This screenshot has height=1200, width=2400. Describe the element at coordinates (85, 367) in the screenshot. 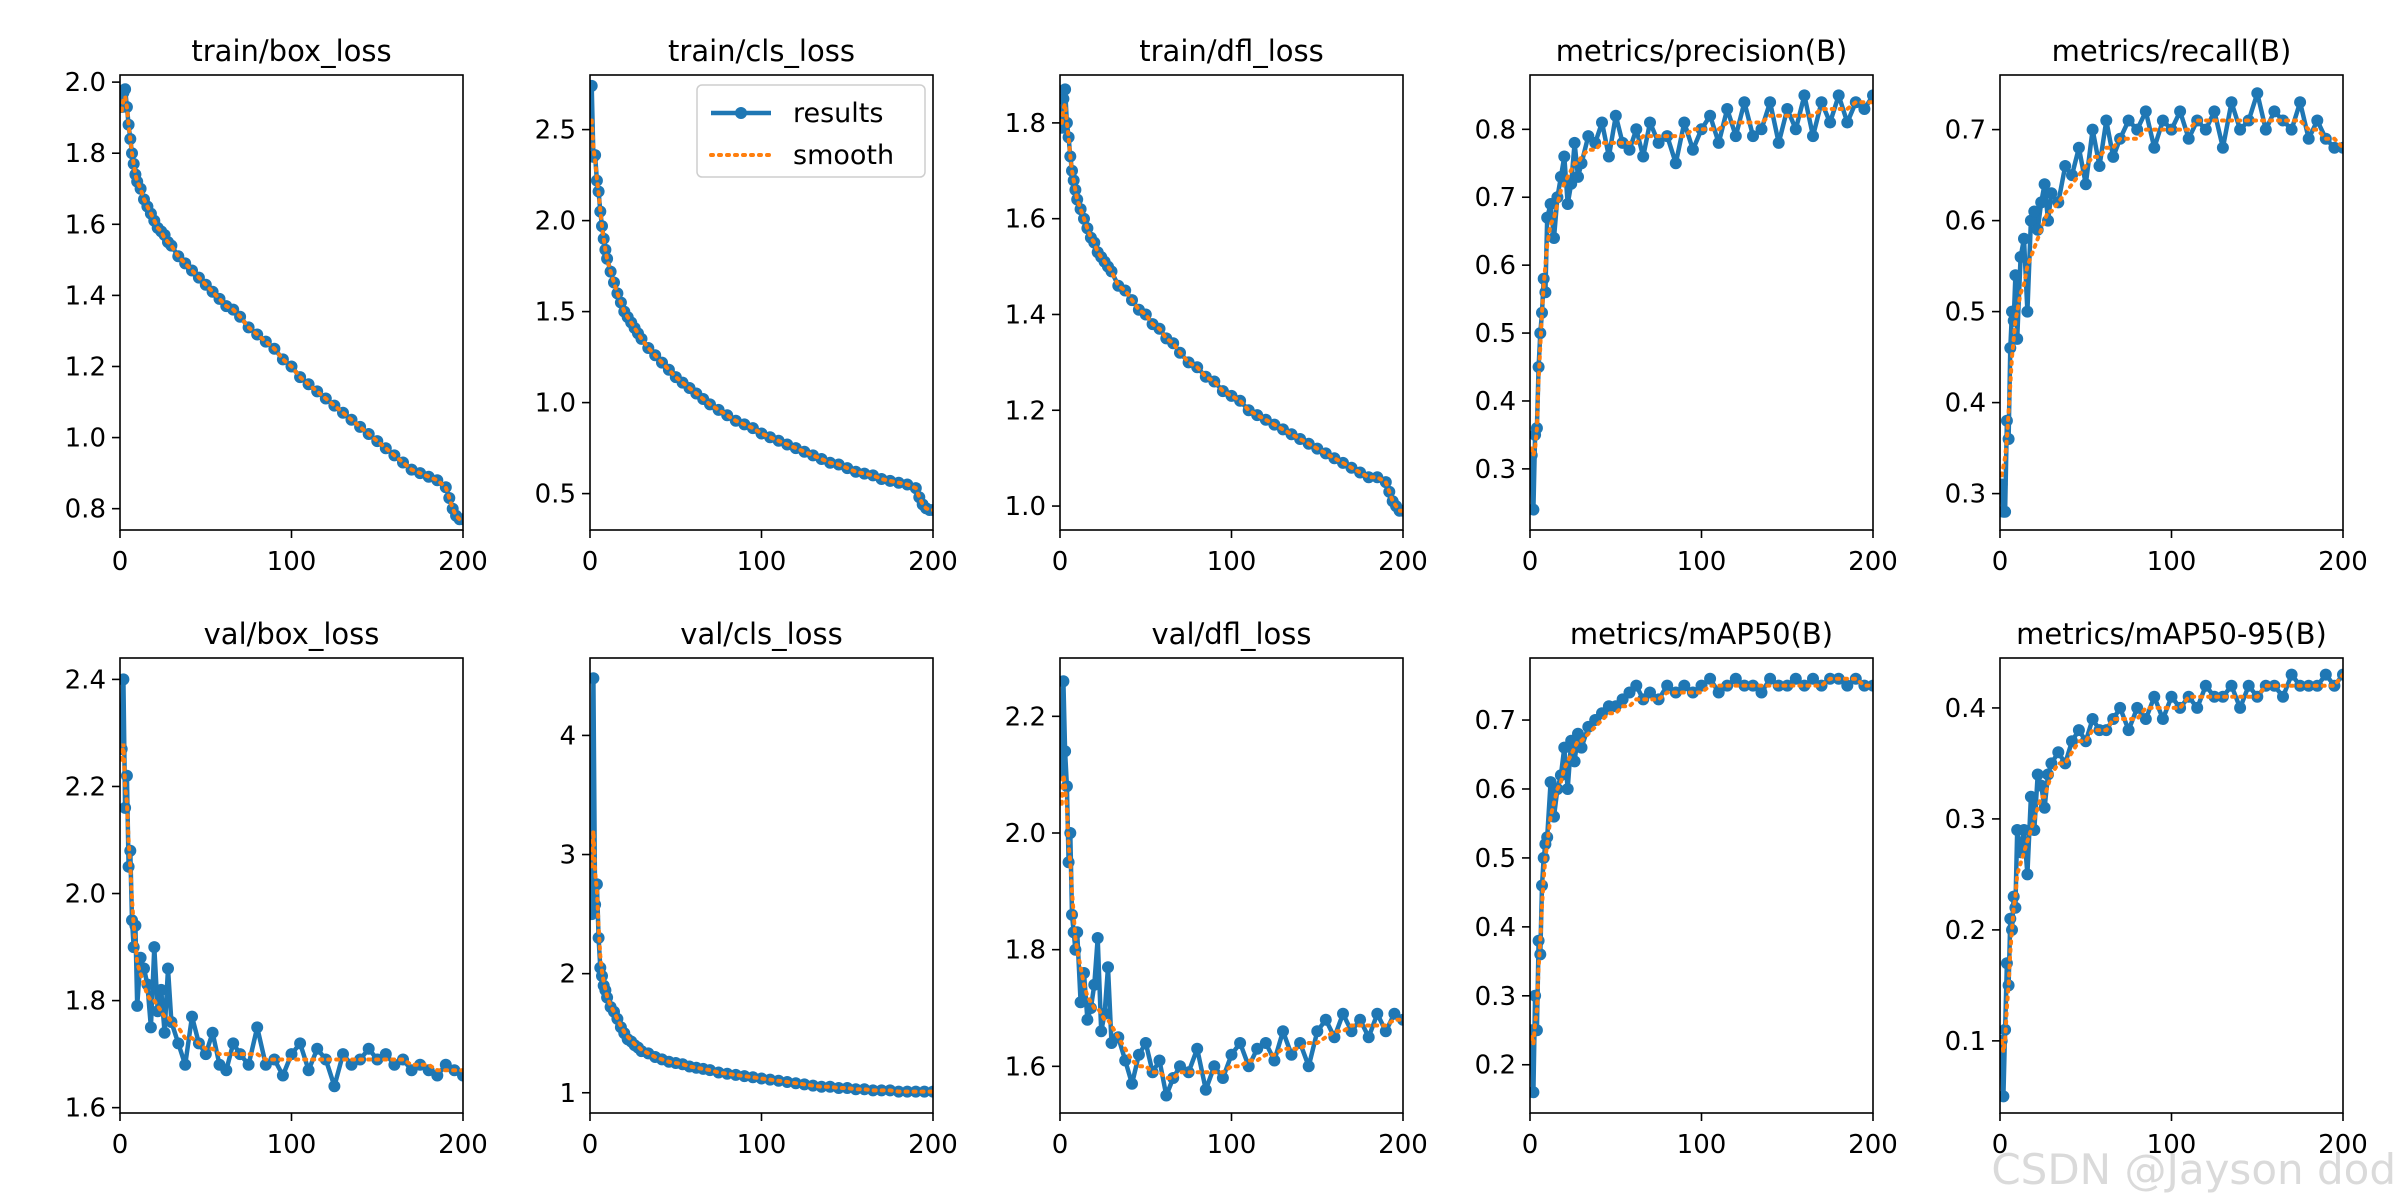

I see `y-tick-label: 1.2` at that location.